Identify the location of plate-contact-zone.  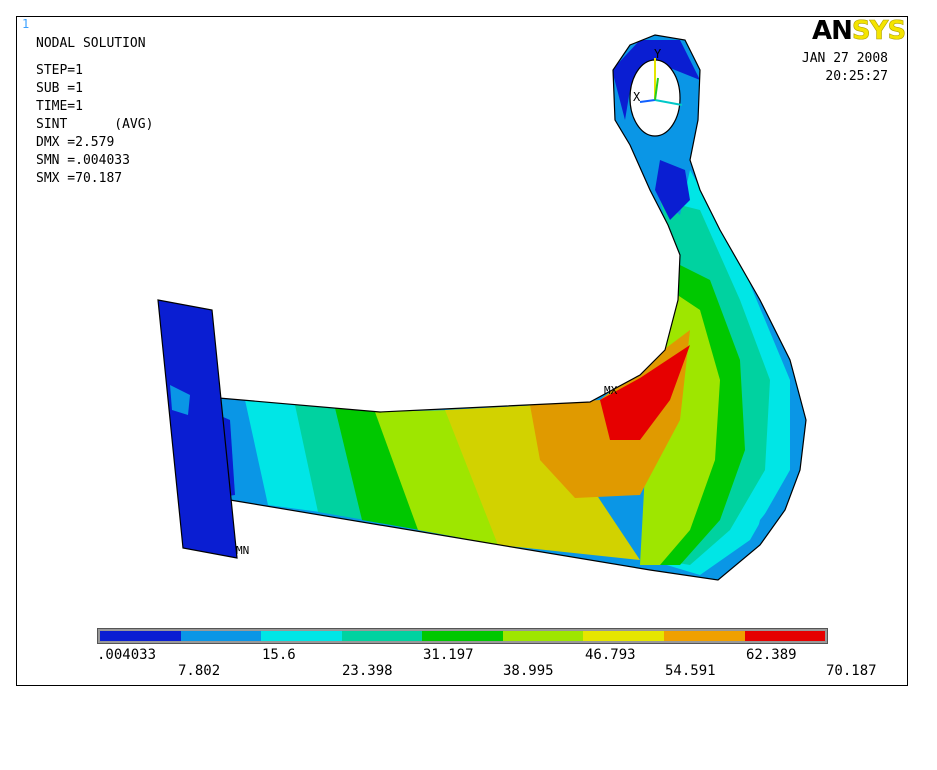
(180, 400).